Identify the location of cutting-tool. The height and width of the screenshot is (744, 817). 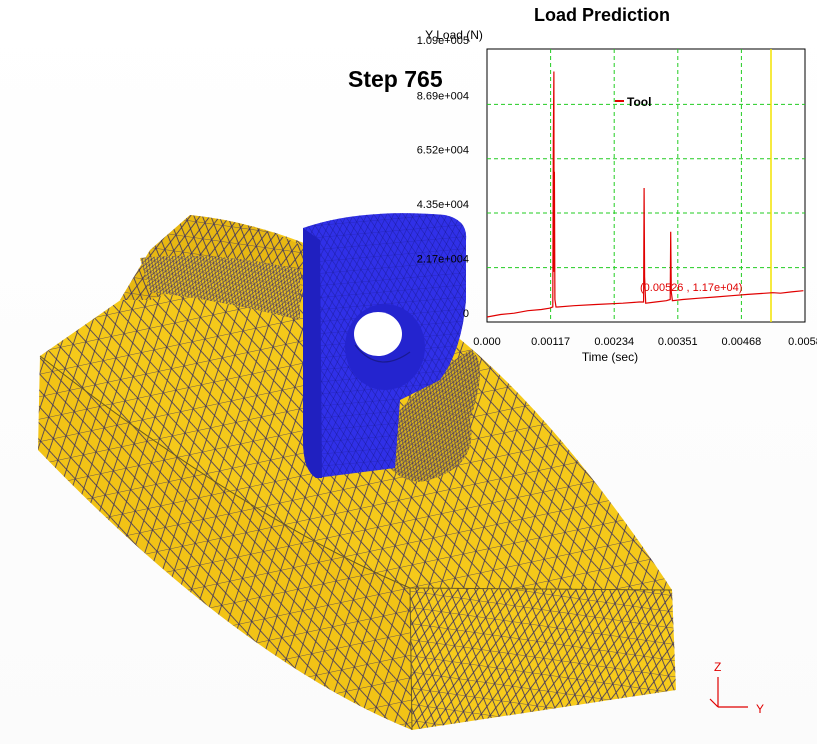
(385, 345).